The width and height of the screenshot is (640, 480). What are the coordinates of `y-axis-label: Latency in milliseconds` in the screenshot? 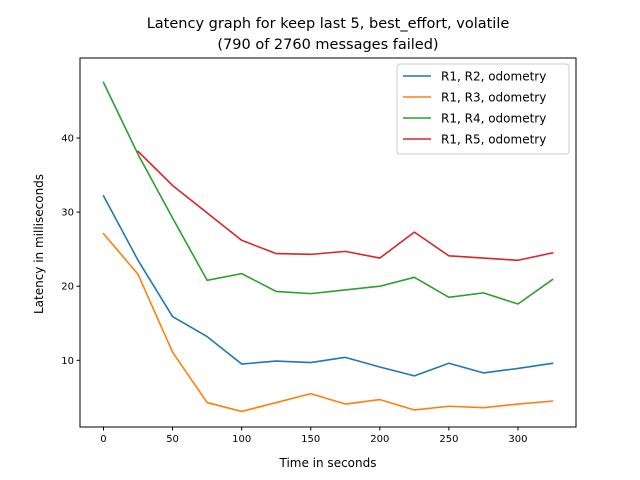 It's located at (39, 244).